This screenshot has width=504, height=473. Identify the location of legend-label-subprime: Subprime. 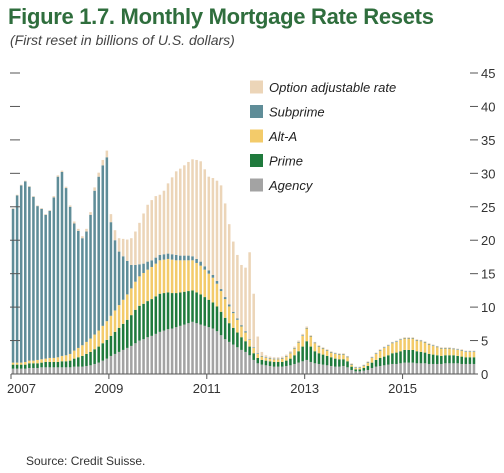
(297, 112).